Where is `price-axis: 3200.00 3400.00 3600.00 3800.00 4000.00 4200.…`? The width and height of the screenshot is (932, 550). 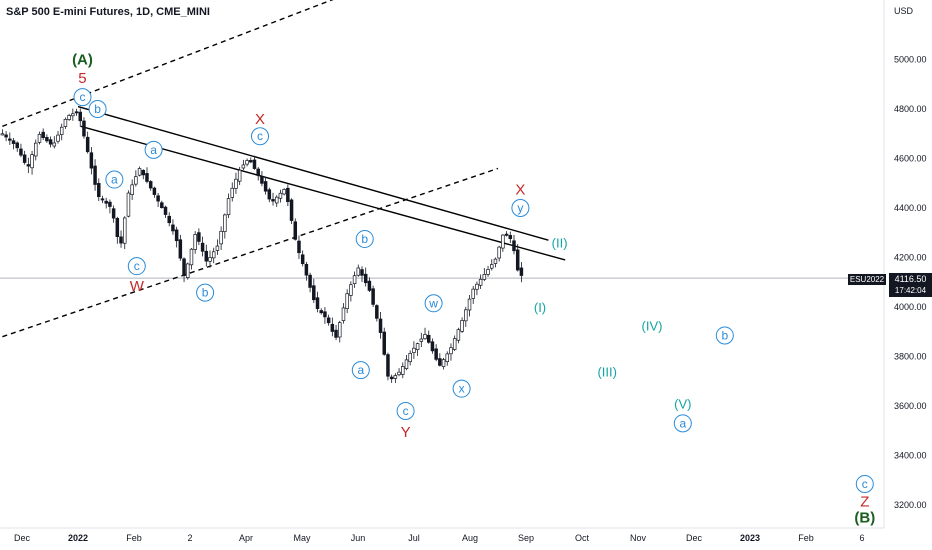
price-axis: 3200.00 3400.00 3600.00 3800.00 4000.00 4200.… is located at coordinates (910, 283).